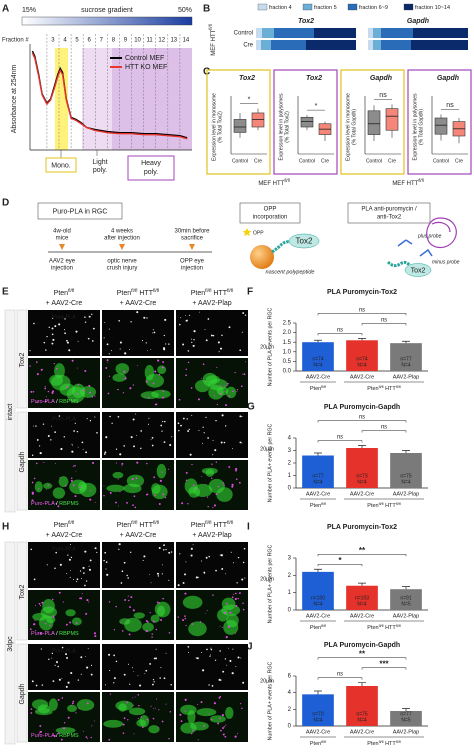 The height and width of the screenshot is (754, 474). What do you see at coordinates (90, 41) in the screenshot?
I see `x-tick-label: 6` at bounding box center [90, 41].